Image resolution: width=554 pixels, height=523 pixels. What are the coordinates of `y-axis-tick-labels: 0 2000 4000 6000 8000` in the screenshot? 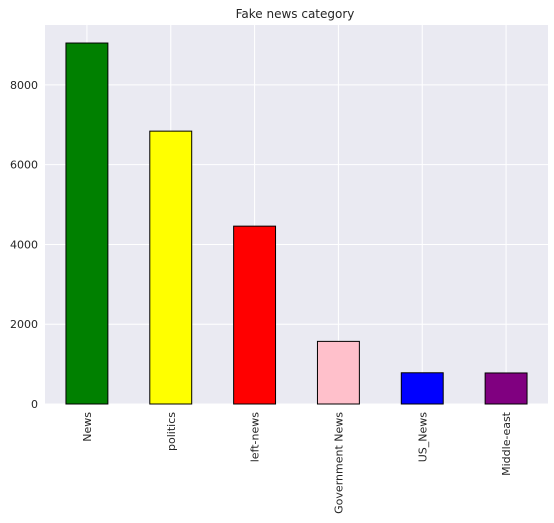 It's located at (24, 245).